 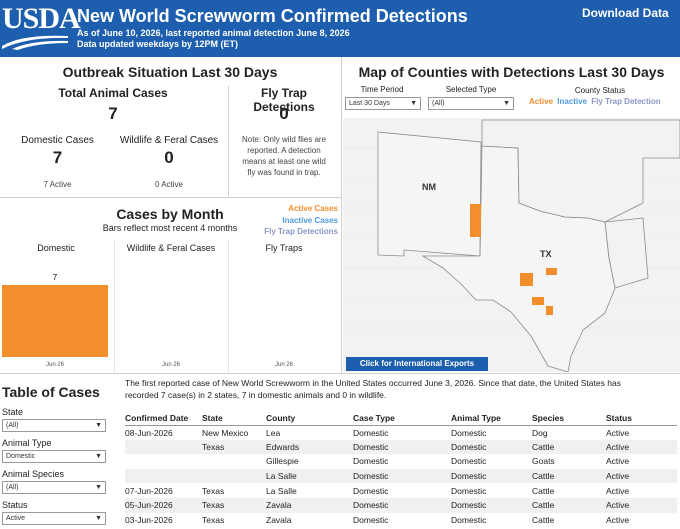 What do you see at coordinates (526, 279) in the screenshot?
I see `county-edwards` at bounding box center [526, 279].